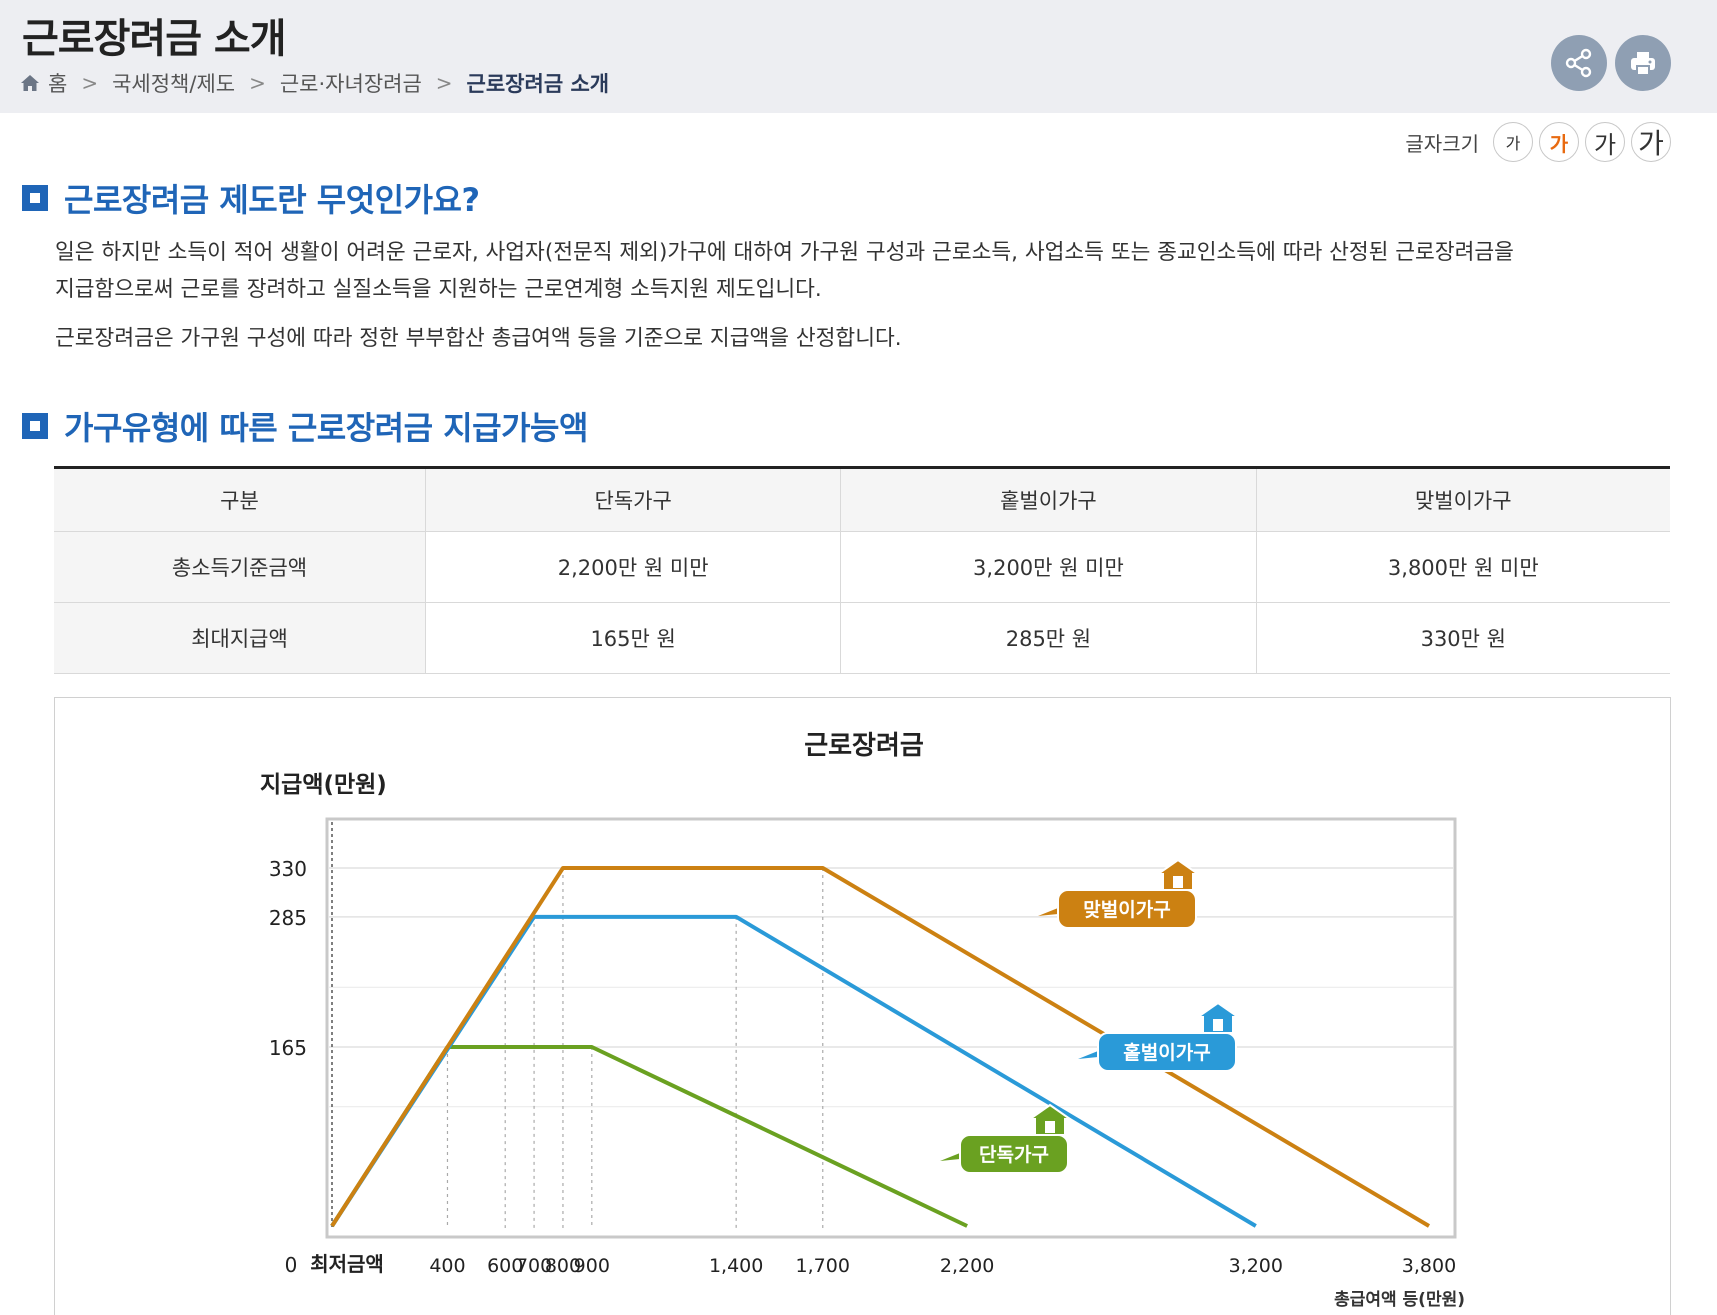 The image size is (1717, 1315). I want to click on table-cell: 285만 원, so click(1048, 638).